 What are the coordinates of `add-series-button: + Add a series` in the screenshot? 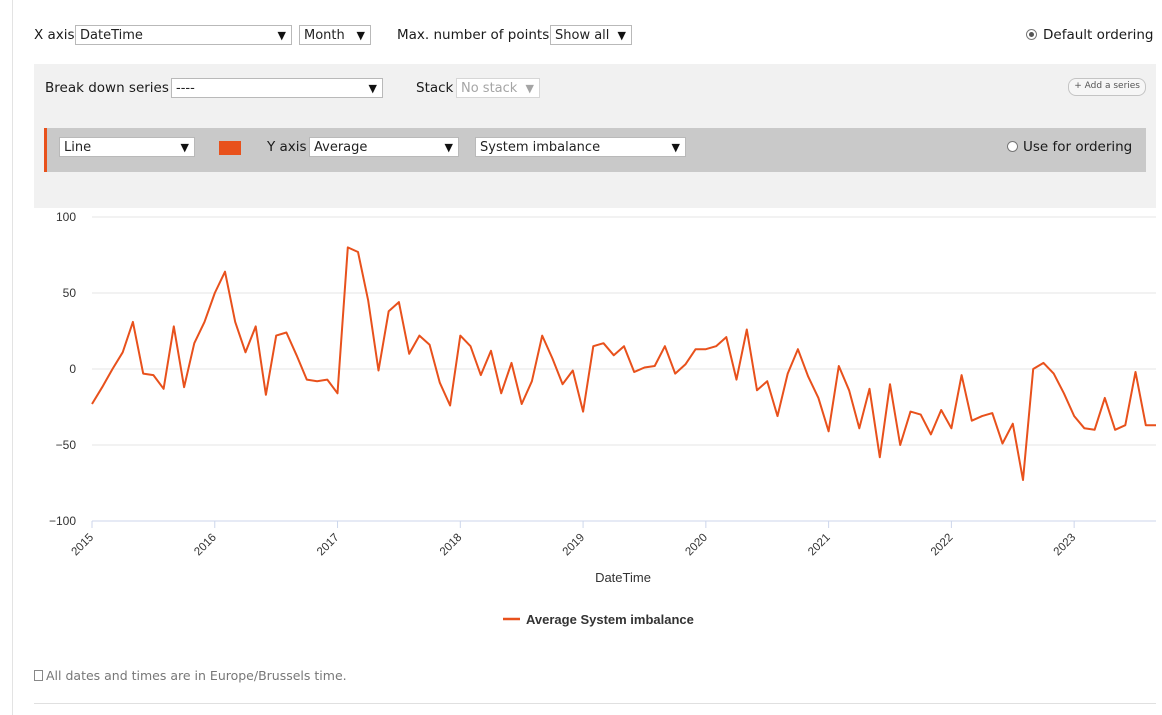 It's located at (1107, 87).